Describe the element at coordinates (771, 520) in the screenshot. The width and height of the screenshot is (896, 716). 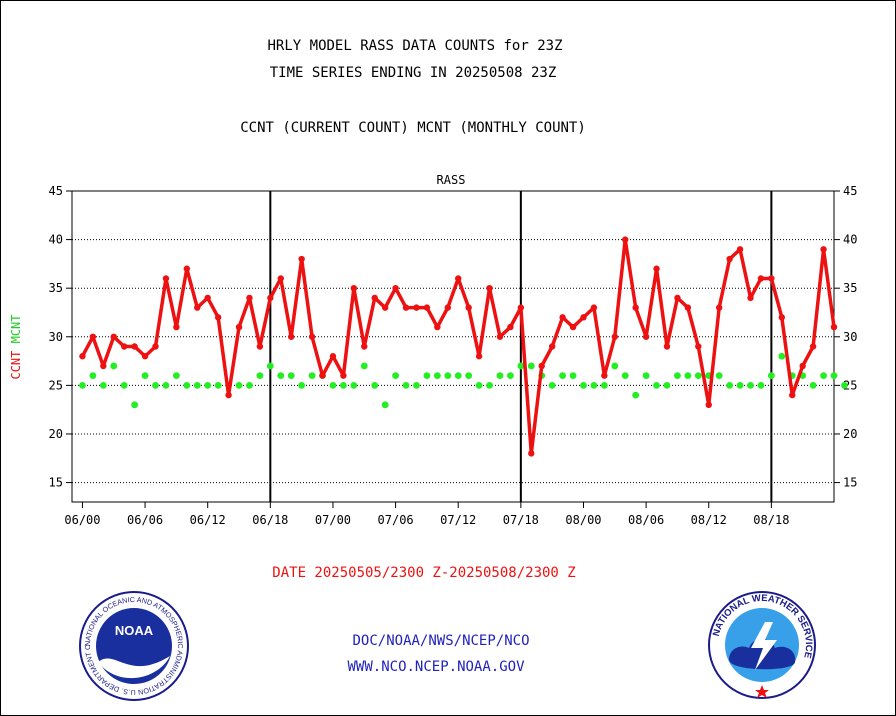
I see `x-tick-label: 08/18` at that location.